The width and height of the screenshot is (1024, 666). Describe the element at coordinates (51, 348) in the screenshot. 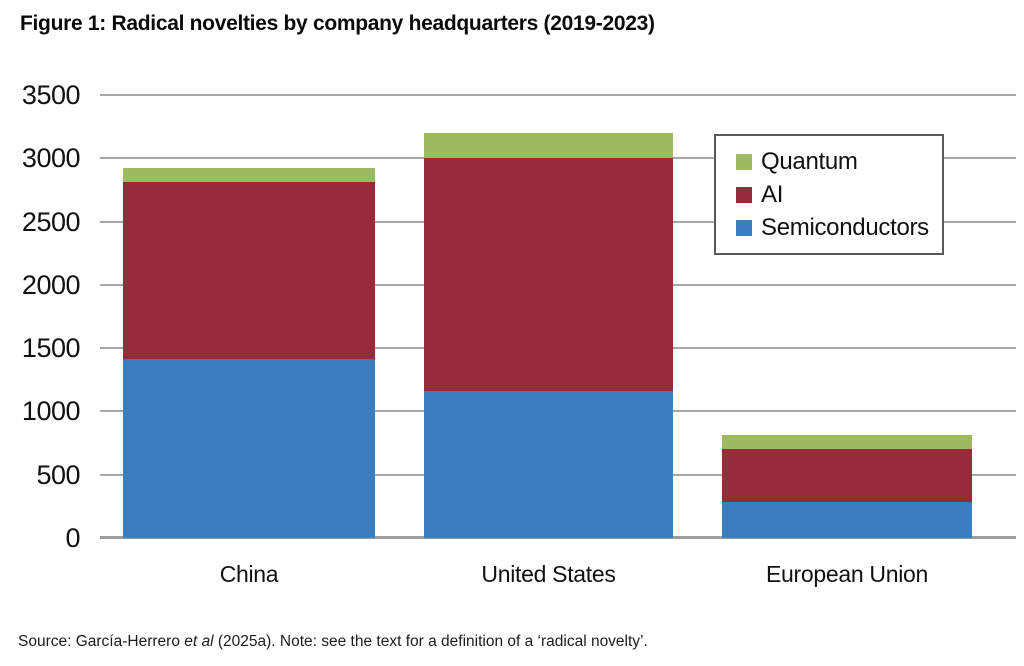

I see `y-tick-label-1500: 1500` at that location.